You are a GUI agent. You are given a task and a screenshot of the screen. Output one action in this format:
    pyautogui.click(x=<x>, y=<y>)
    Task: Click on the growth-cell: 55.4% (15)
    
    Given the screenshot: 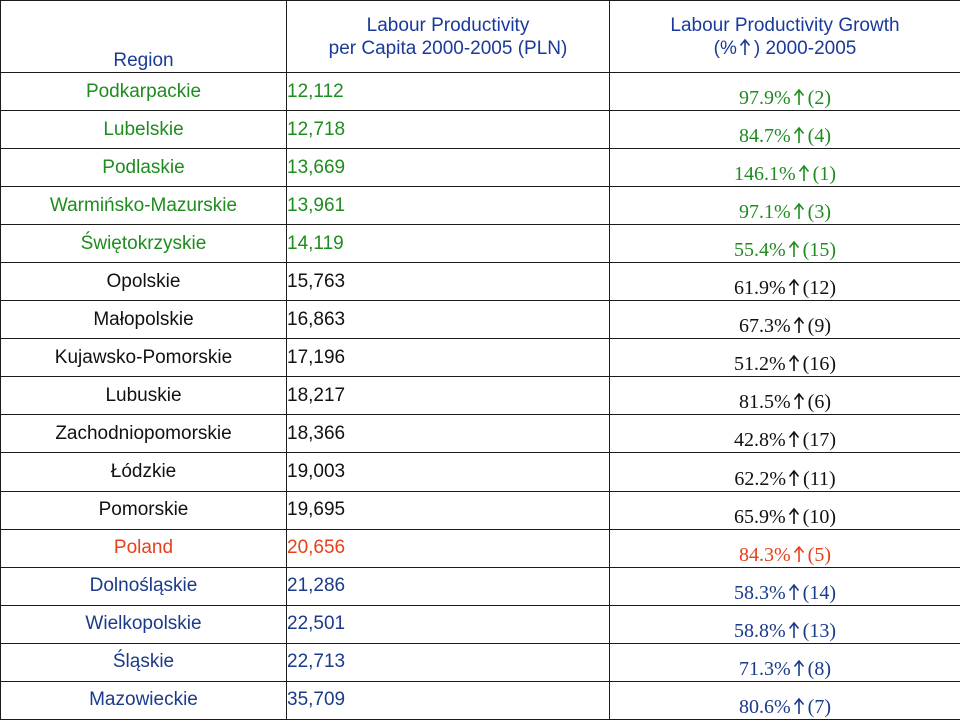 What is the action you would take?
    pyautogui.click(x=784, y=244)
    